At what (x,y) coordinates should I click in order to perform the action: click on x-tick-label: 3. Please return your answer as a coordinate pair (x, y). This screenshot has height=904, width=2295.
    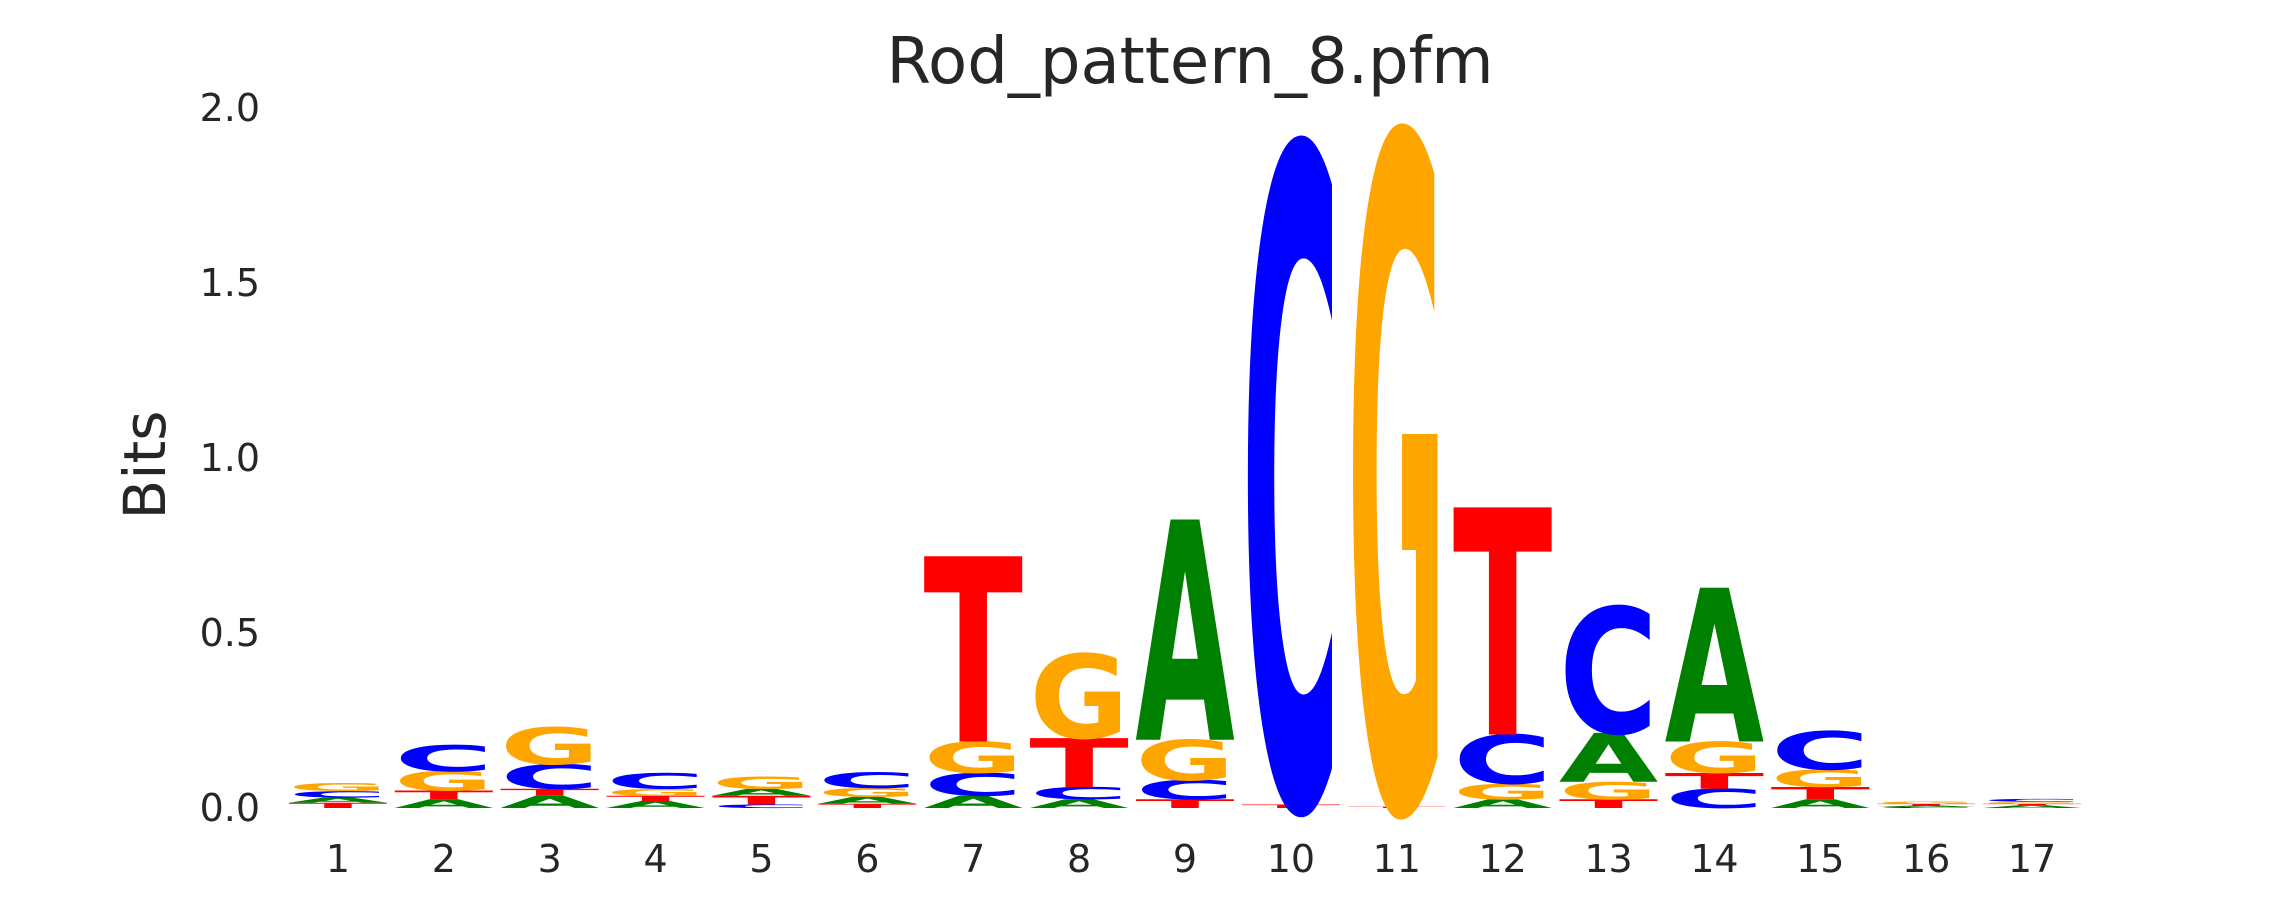
    Looking at the image, I should click on (550, 859).